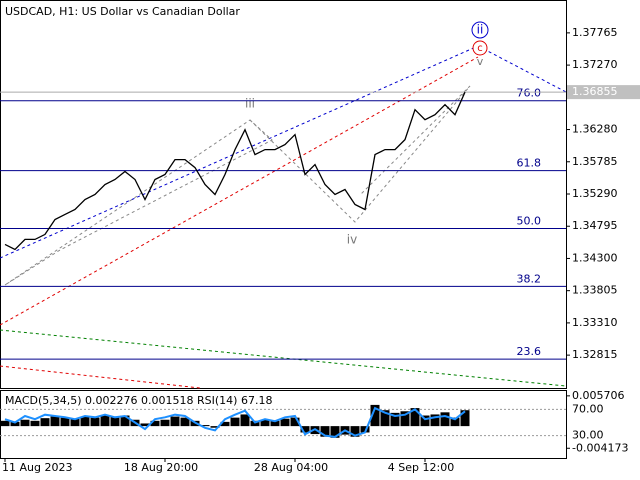 This screenshot has height=480, width=640. Describe the element at coordinates (595, 91) in the screenshot. I see `last-price-label: 1.36855` at that location.